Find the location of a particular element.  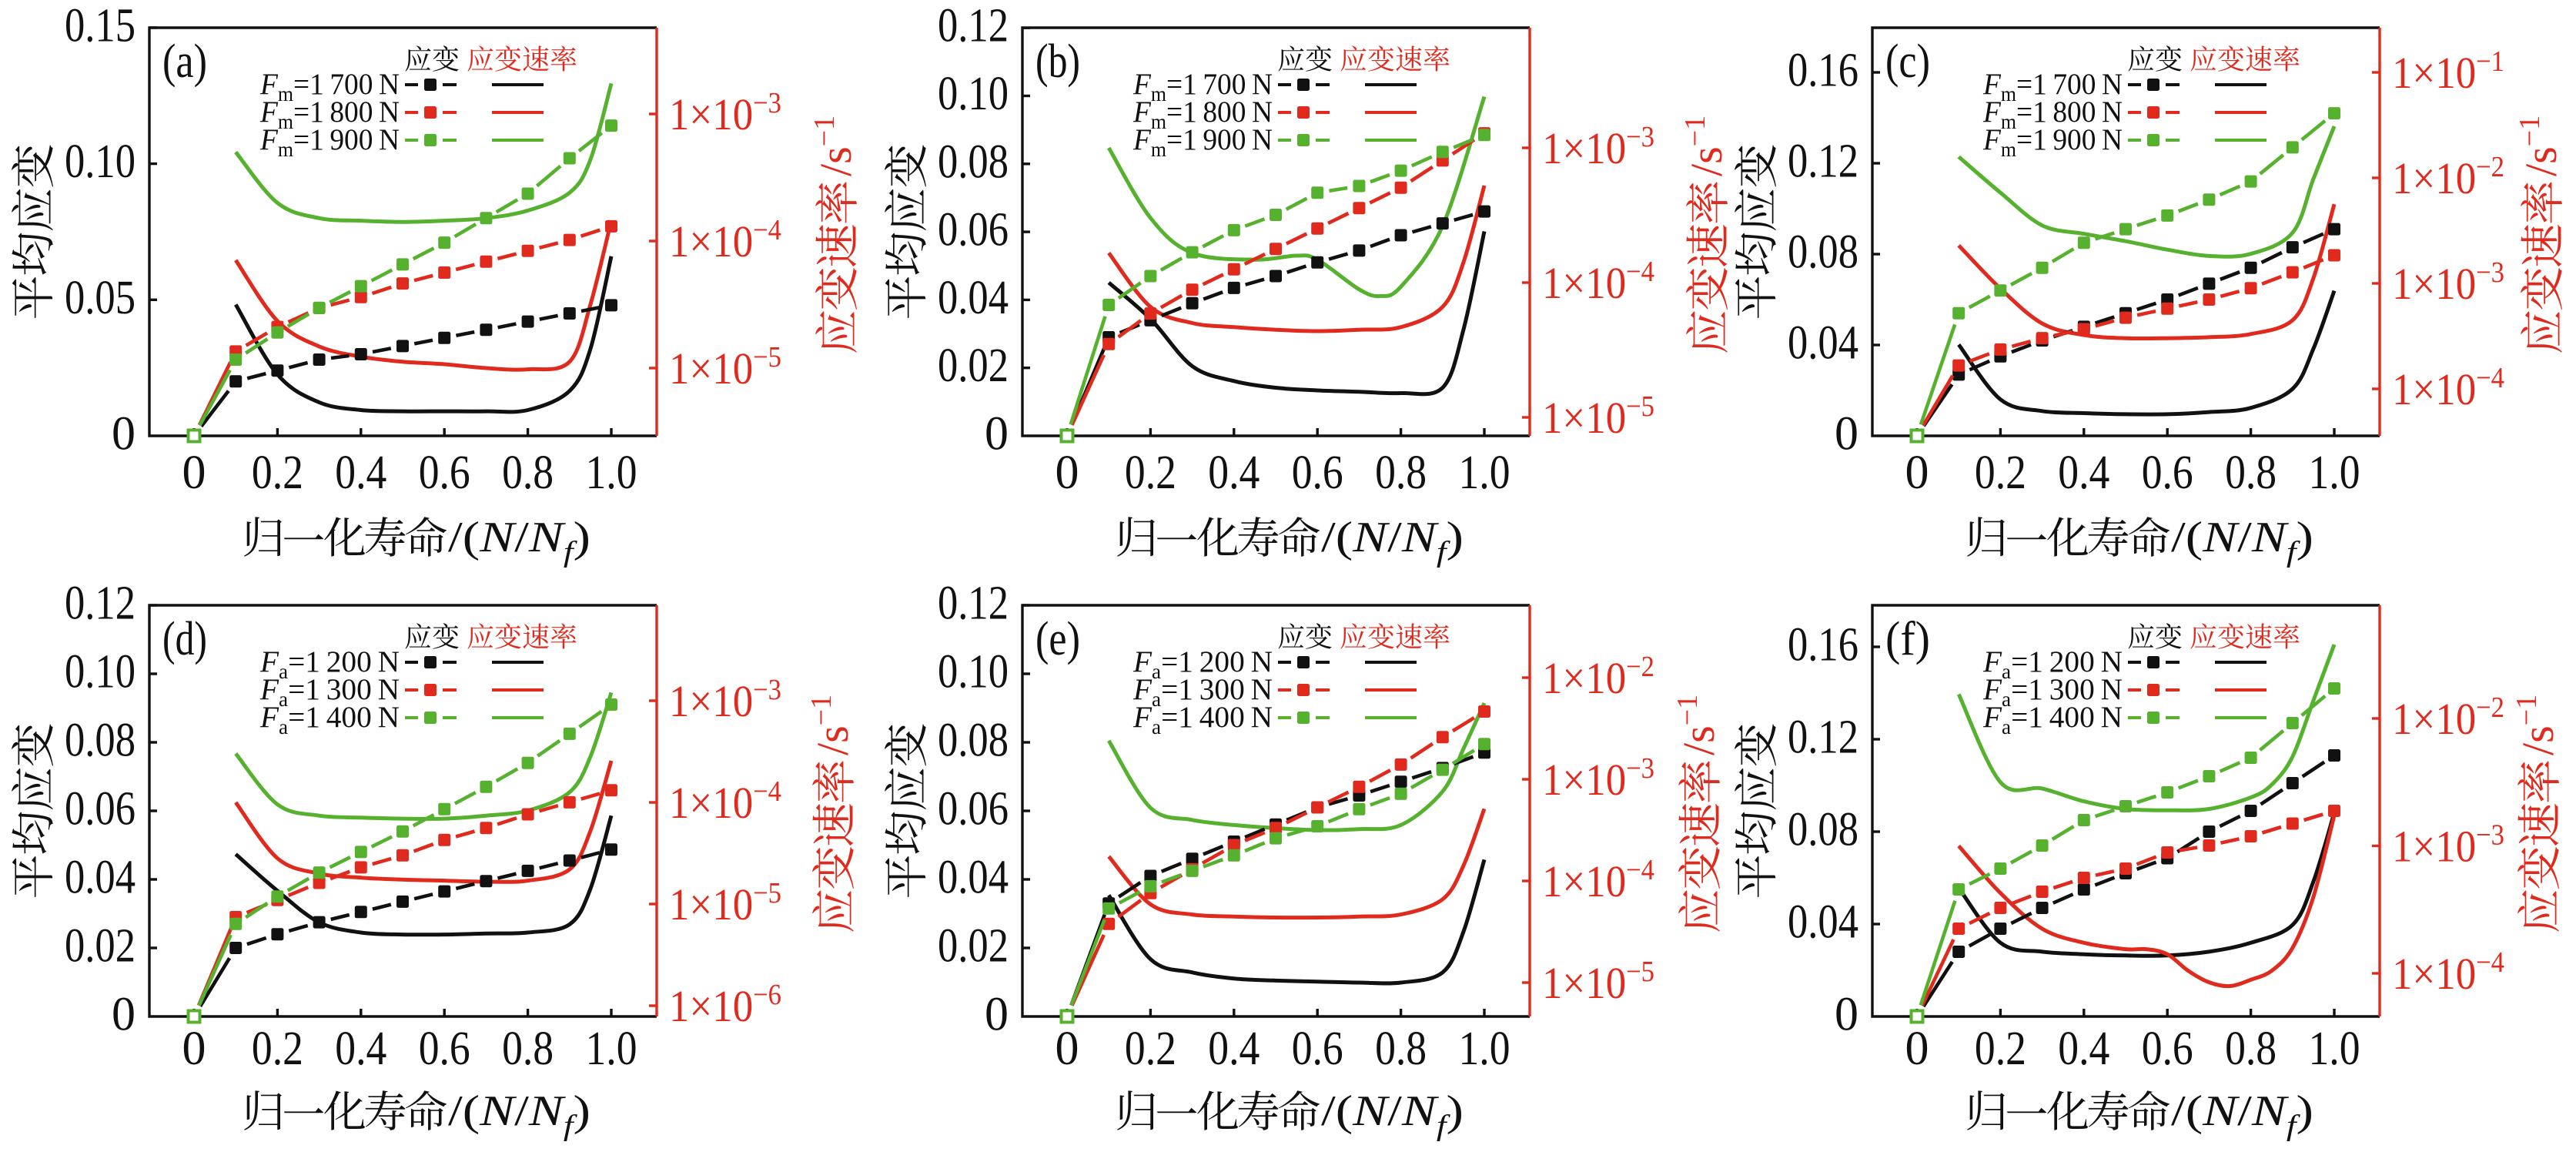

svg-text: (d) is located at coordinates (185, 639).